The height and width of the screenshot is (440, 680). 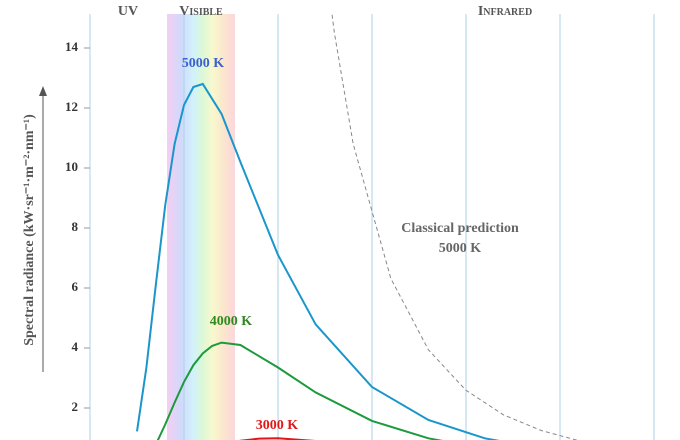 What do you see at coordinates (75, 226) in the screenshot?
I see `y-tick-label: 8` at bounding box center [75, 226].